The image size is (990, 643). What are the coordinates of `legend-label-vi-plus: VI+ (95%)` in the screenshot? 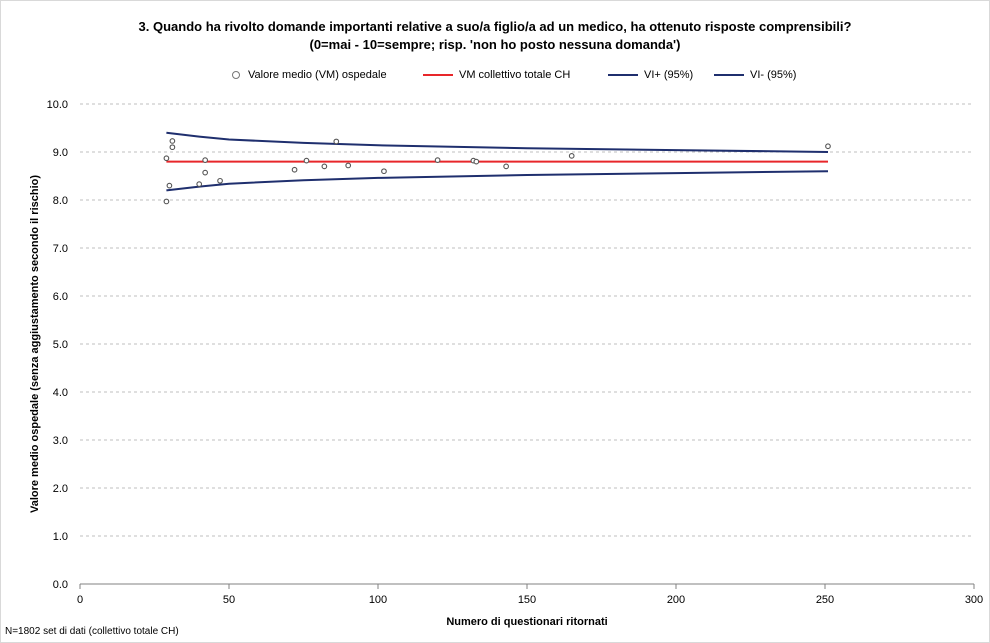 It's located at (669, 75).